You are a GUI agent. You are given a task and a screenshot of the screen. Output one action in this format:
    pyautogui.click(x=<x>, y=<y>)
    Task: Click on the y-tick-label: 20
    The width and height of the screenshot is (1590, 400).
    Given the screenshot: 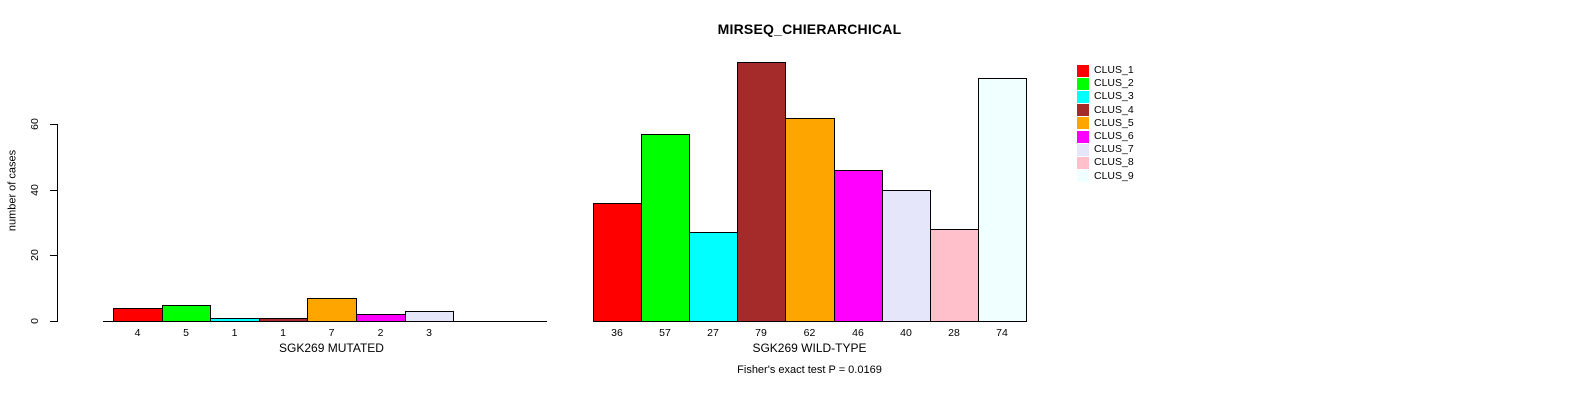 What is the action you would take?
    pyautogui.click(x=35, y=255)
    